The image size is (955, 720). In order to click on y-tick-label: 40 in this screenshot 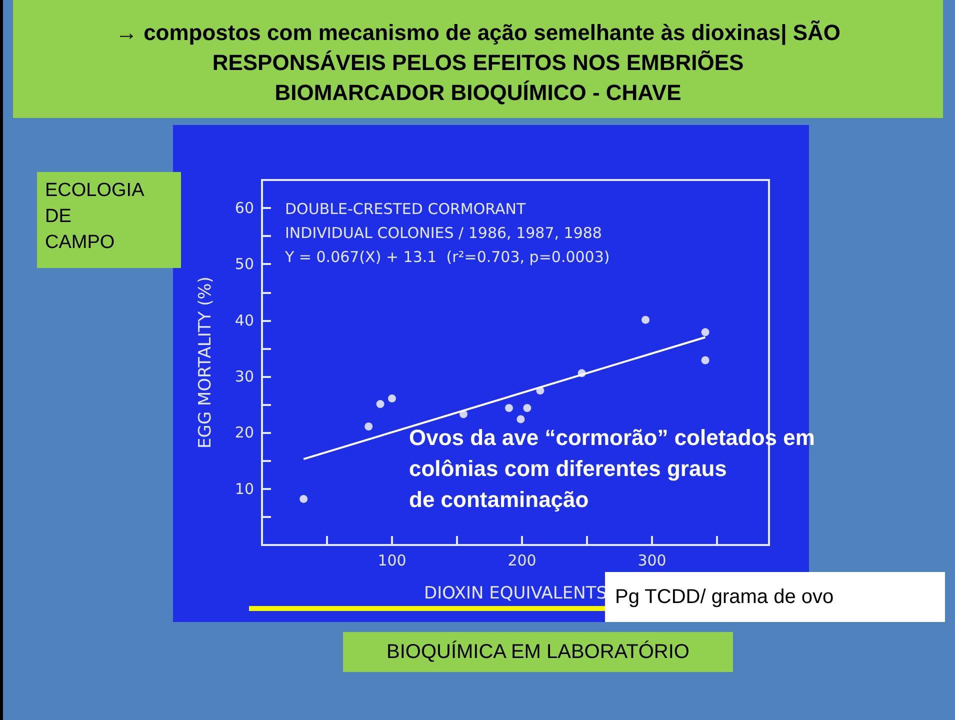, I will do `click(244, 320)`.